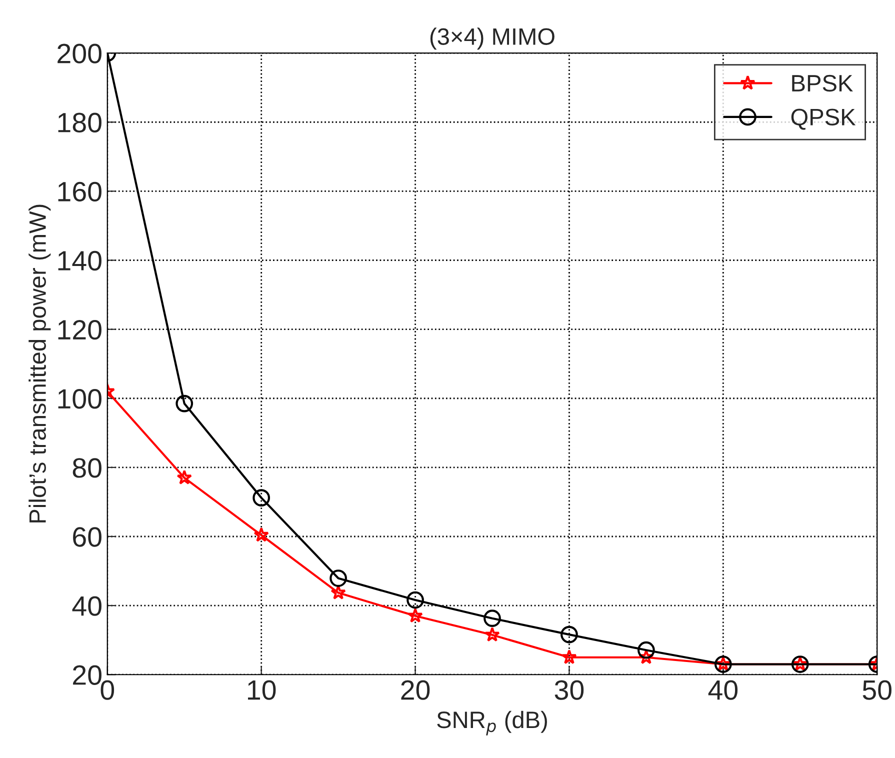 Image resolution: width=895 pixels, height=758 pixels. What do you see at coordinates (87, 606) in the screenshot?
I see `y-tick-label: 40` at bounding box center [87, 606].